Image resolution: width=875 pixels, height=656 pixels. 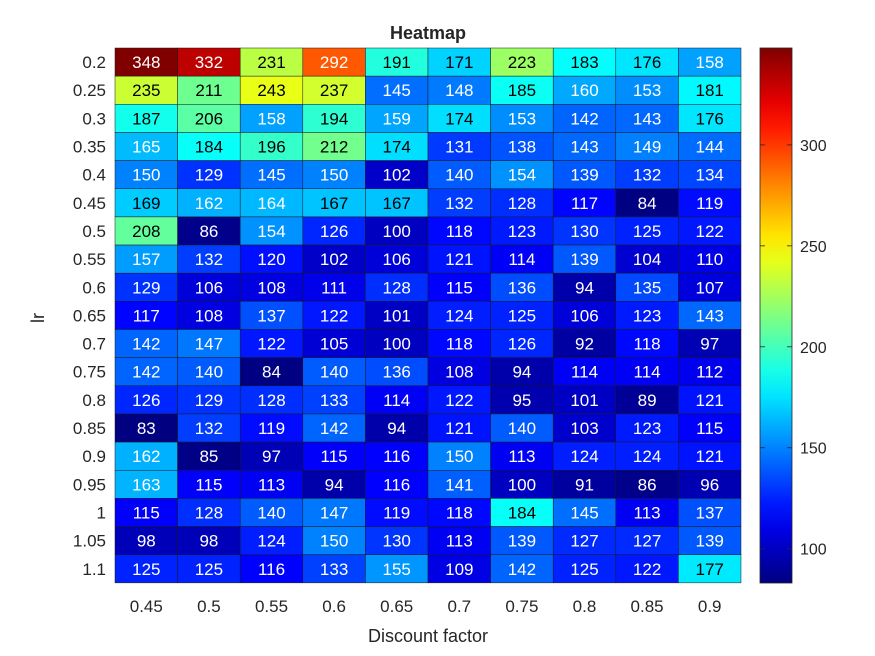 What do you see at coordinates (710, 569) in the screenshot?
I see `cell-value-label: 177` at bounding box center [710, 569].